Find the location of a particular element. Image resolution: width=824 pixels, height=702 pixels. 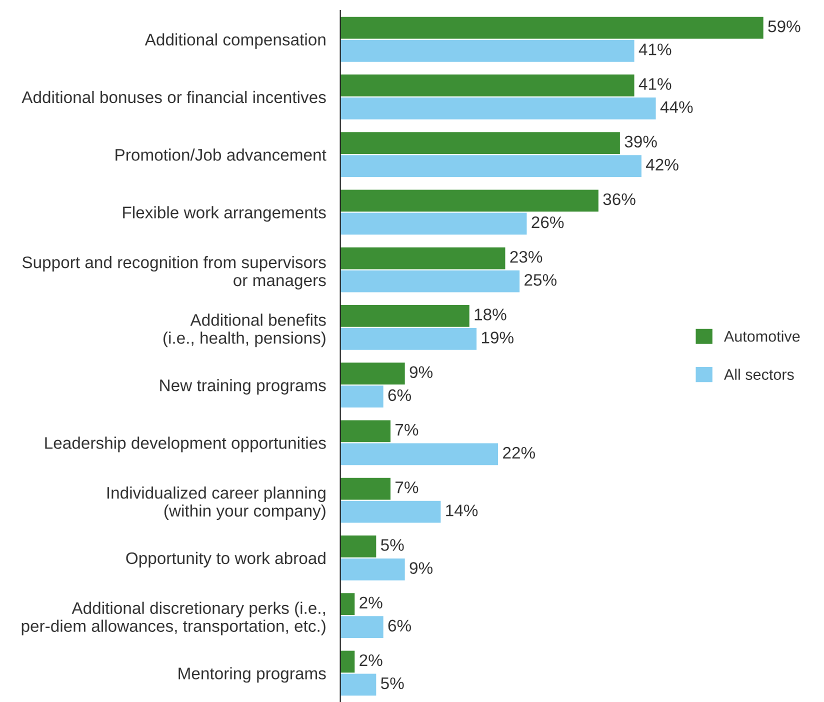

data-label: 14% is located at coordinates (462, 510).